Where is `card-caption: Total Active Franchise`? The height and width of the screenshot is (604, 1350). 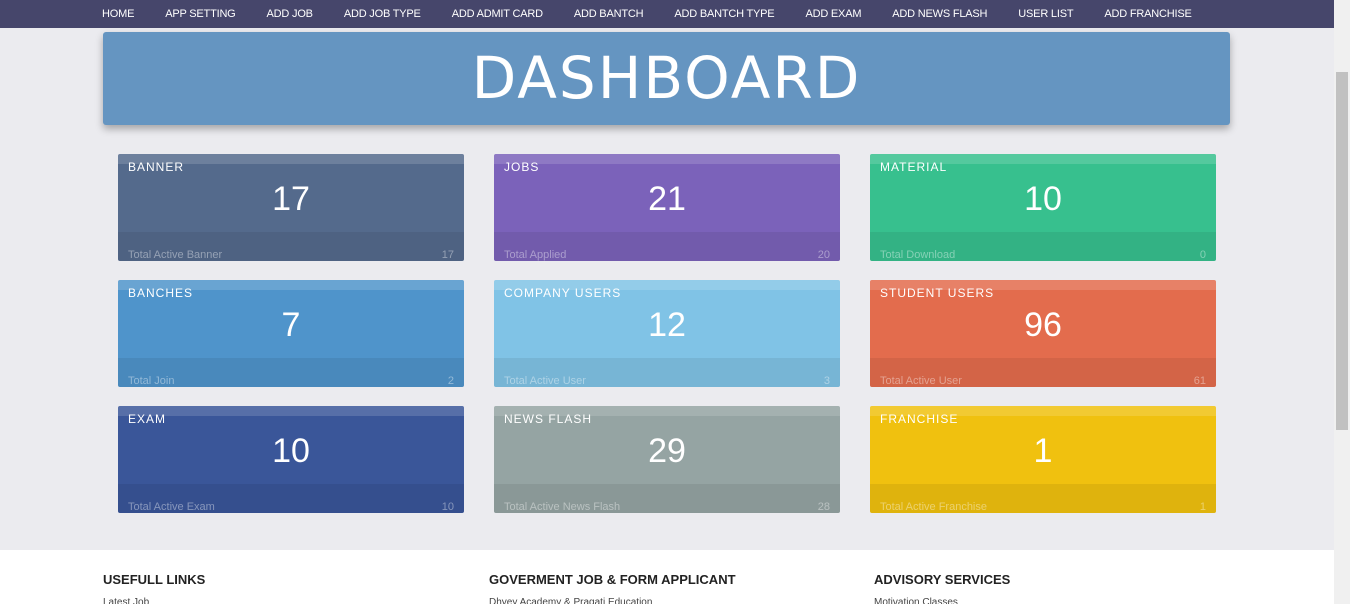
card-caption: Total Active Franchise is located at coordinates (933, 507).